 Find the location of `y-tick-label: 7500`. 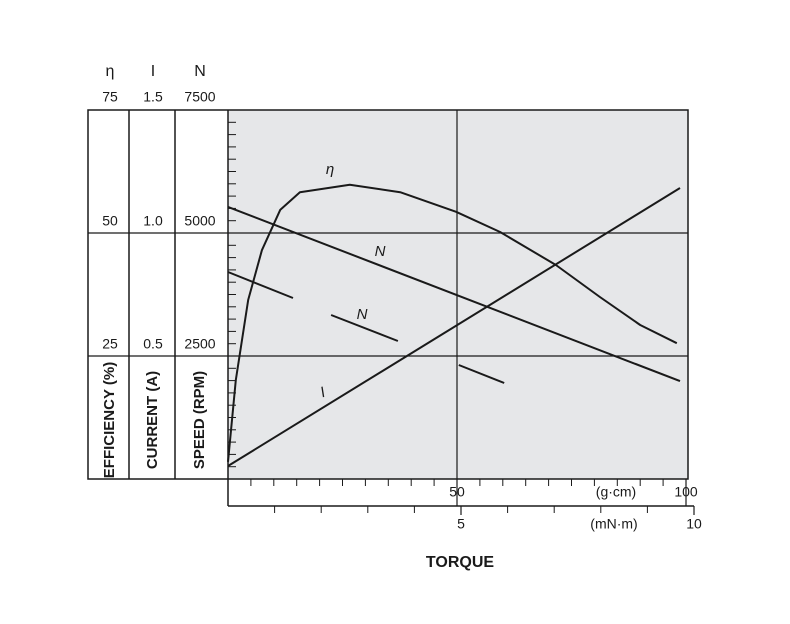

y-tick-label: 7500 is located at coordinates (199, 97).